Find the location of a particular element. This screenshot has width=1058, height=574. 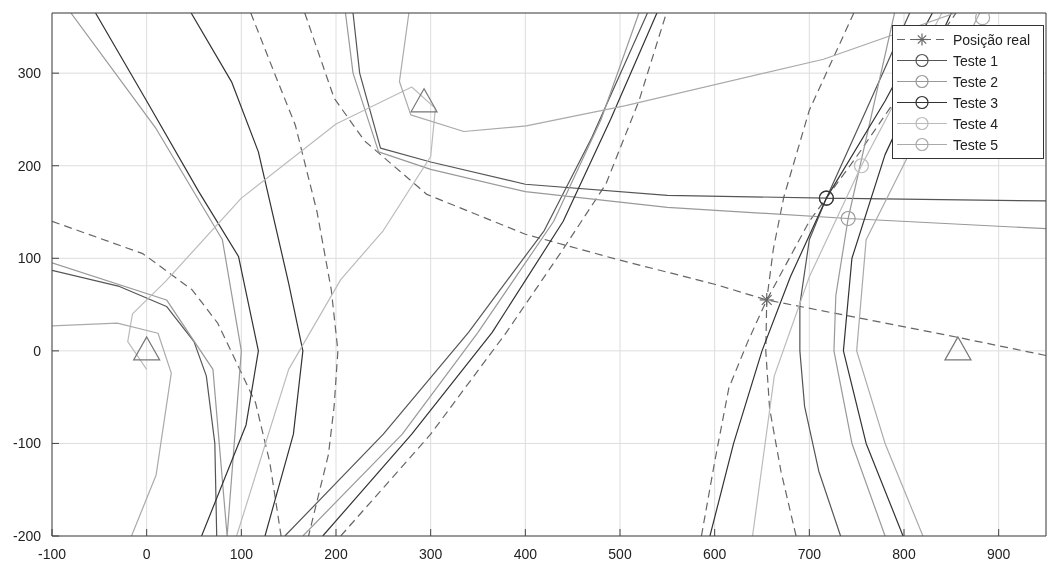

y-tick-label: 0 is located at coordinates (37, 350).